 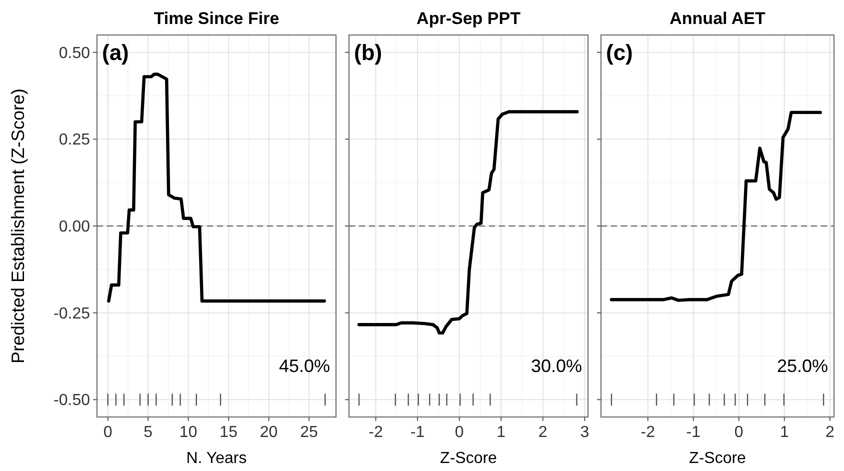 What do you see at coordinates (74, 140) in the screenshot?
I see `y-tick-label: 0.25` at bounding box center [74, 140].